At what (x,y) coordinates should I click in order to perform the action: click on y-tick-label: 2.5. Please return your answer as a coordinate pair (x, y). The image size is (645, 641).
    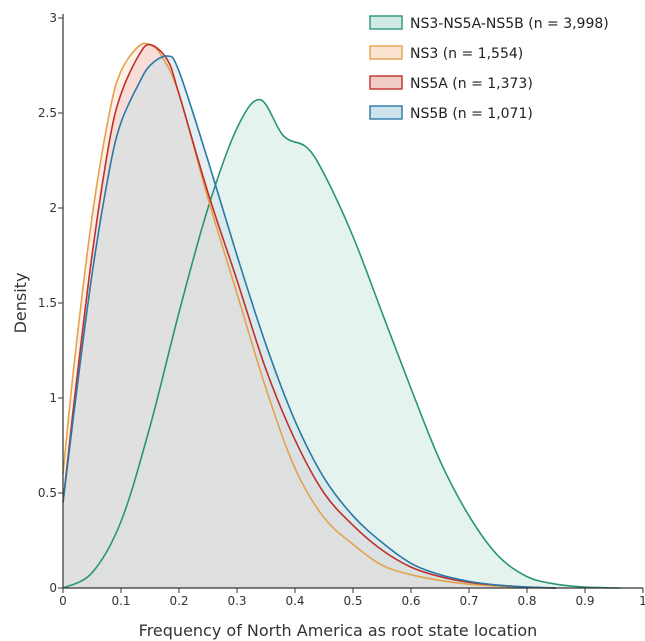
    Looking at the image, I should click on (47, 113).